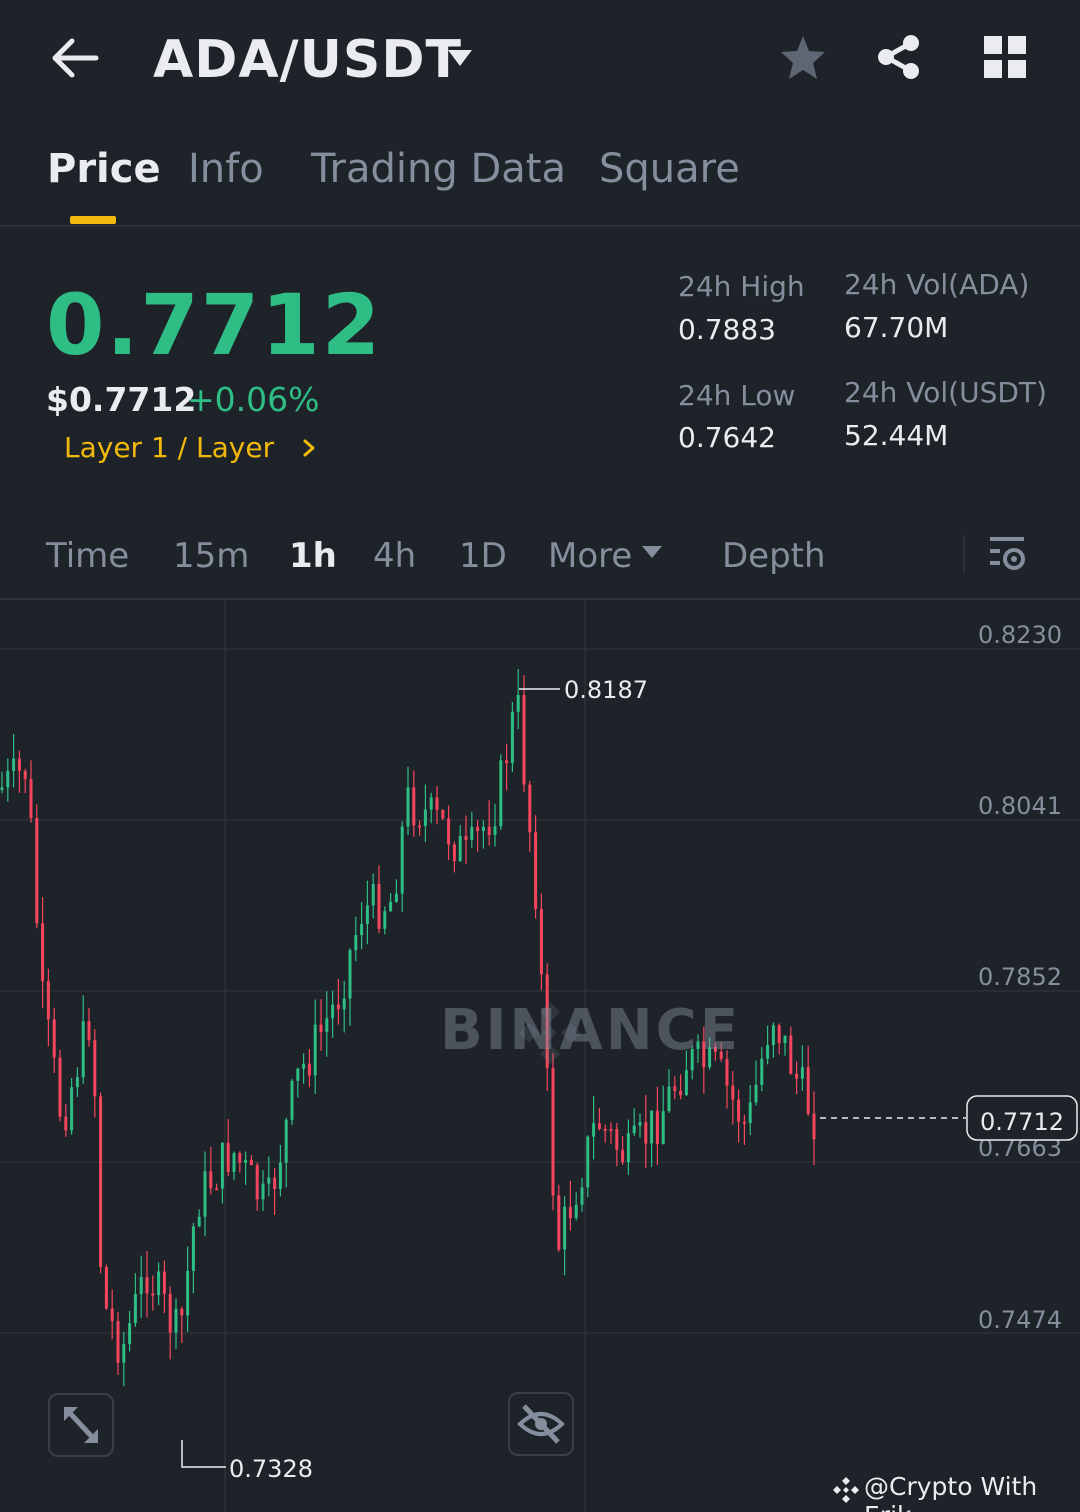  I want to click on chevron-right-icon, so click(309, 448).